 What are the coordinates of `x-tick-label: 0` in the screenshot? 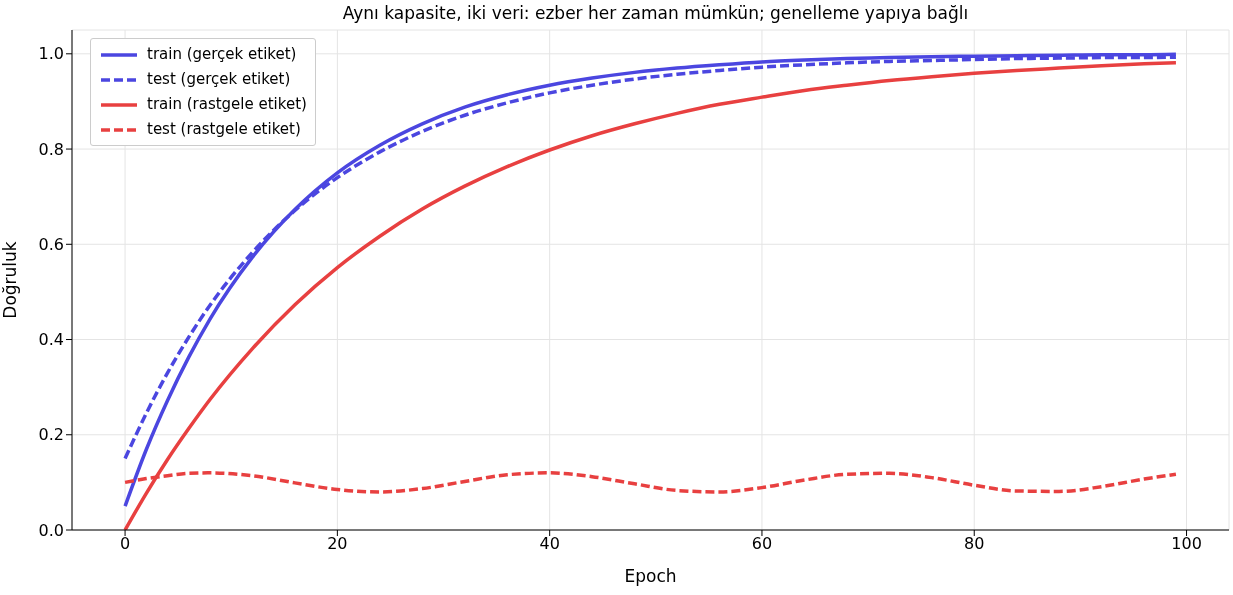 It's located at (125, 544).